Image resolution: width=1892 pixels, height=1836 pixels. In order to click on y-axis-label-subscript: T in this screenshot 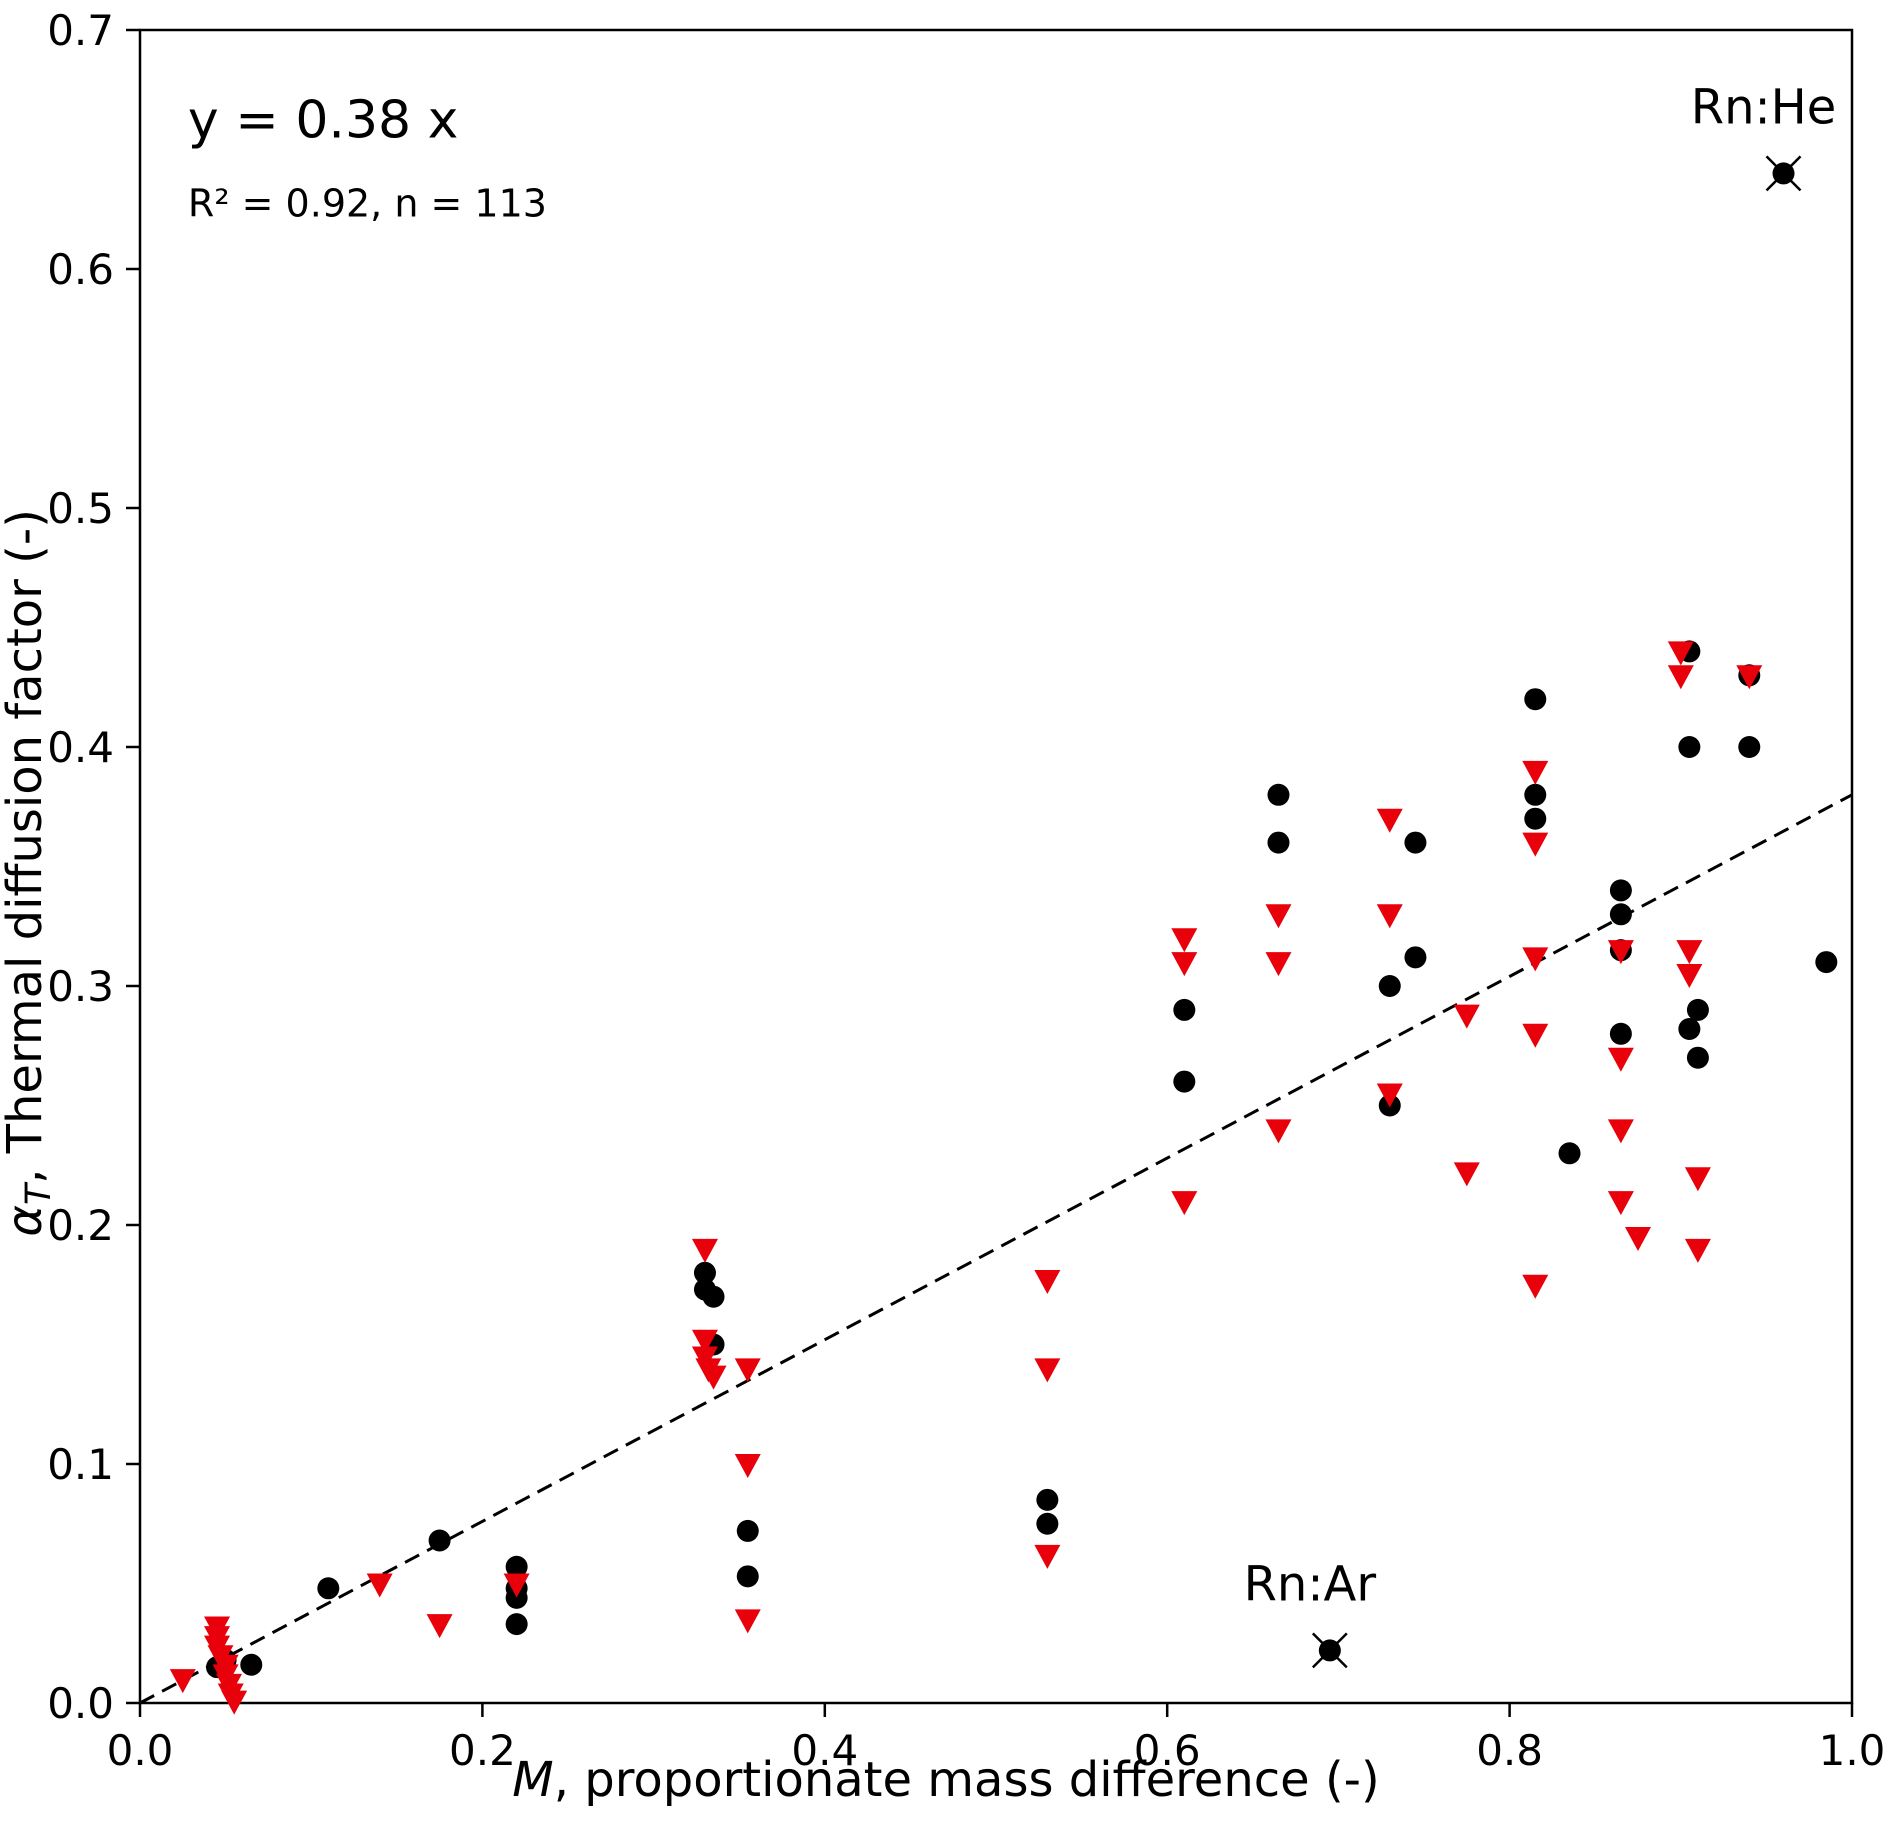, I will do `click(38, 1194)`.